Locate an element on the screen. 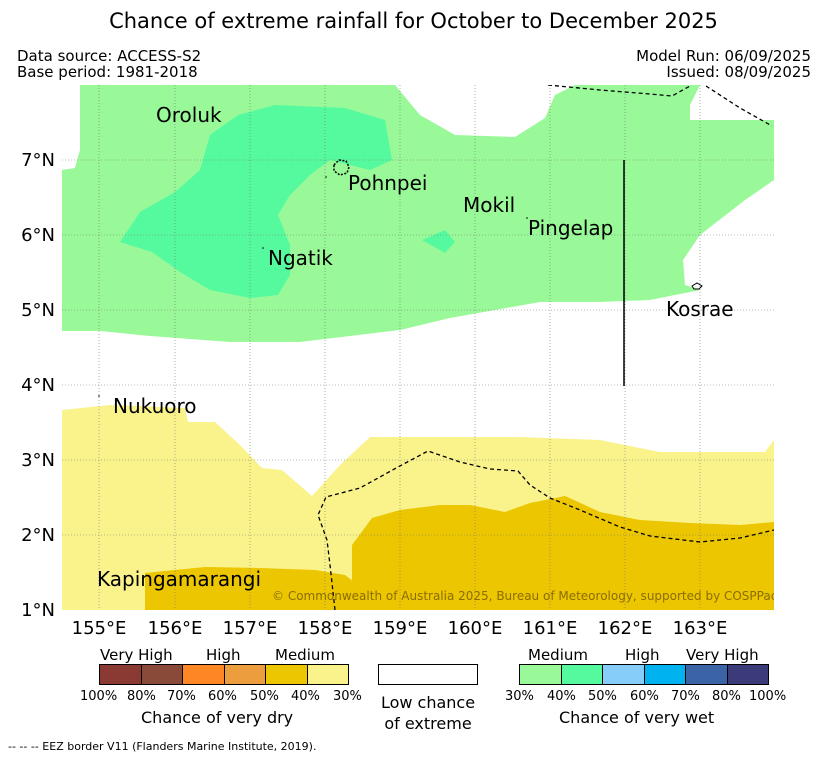 This screenshot has height=758, width=827. lat-label: 3°N is located at coordinates (38, 460).